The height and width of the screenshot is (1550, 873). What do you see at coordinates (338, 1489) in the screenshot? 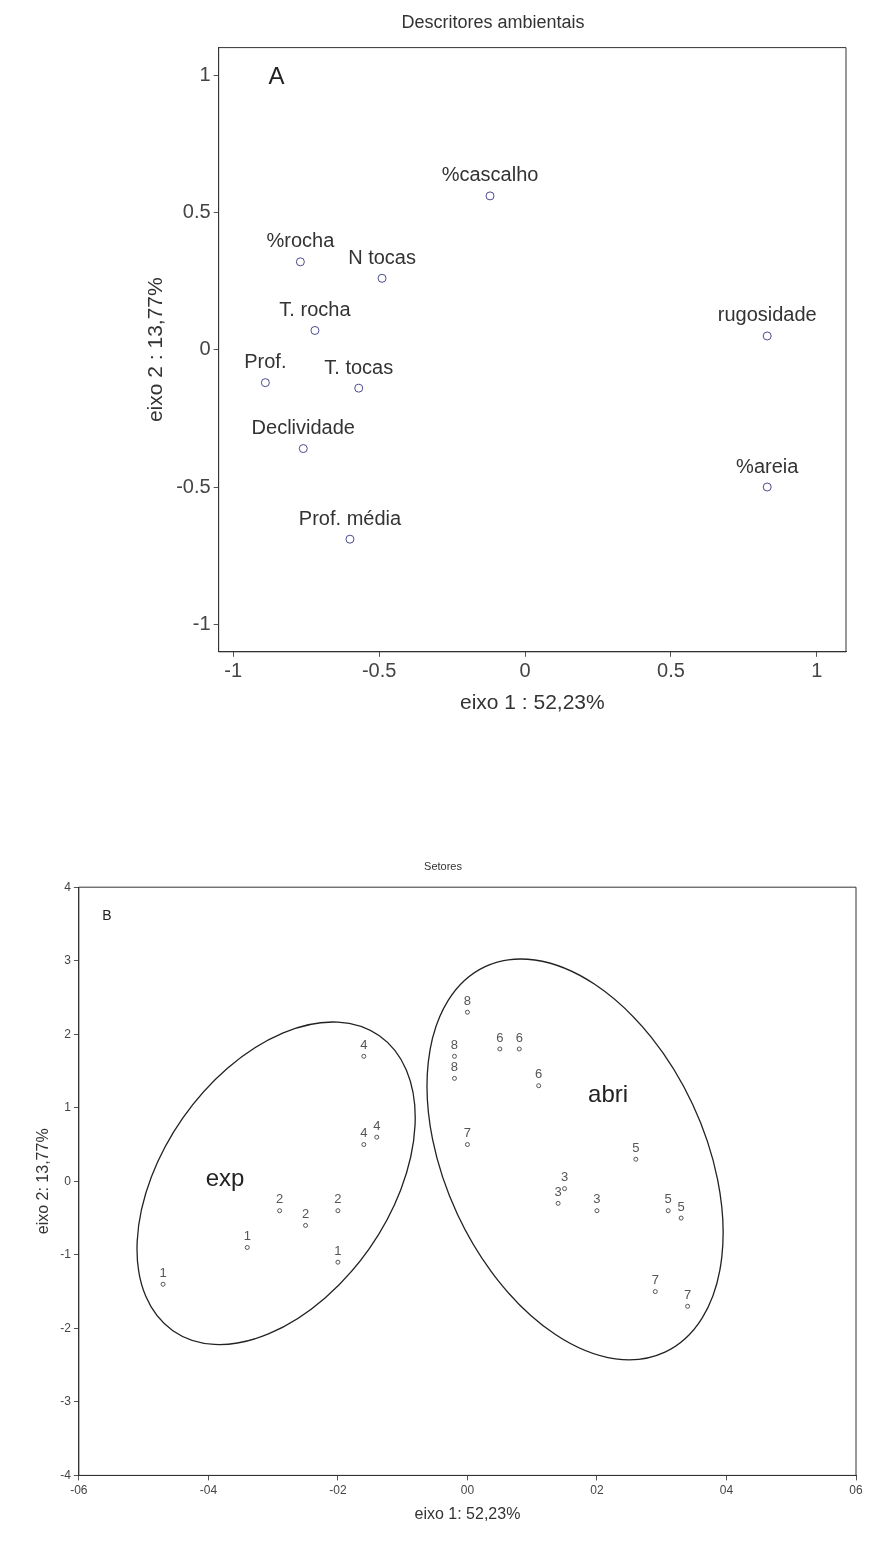
I see `x-tick-label: -02` at bounding box center [338, 1489].